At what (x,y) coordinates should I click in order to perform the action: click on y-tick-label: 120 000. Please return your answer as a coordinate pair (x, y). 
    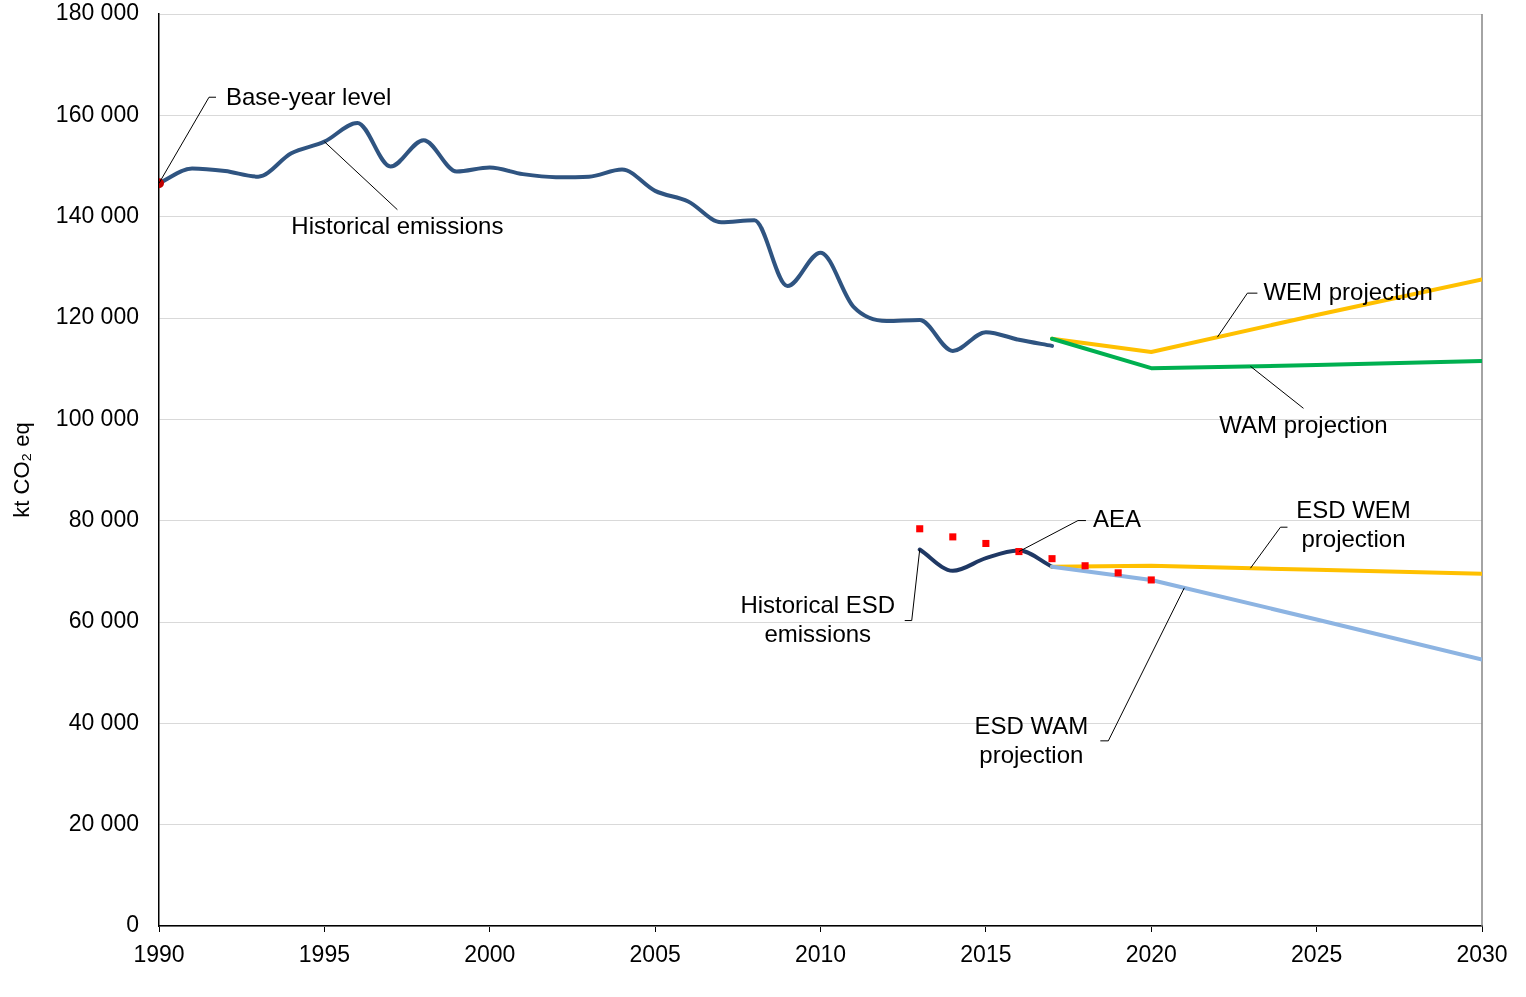
    Looking at the image, I should click on (97, 316).